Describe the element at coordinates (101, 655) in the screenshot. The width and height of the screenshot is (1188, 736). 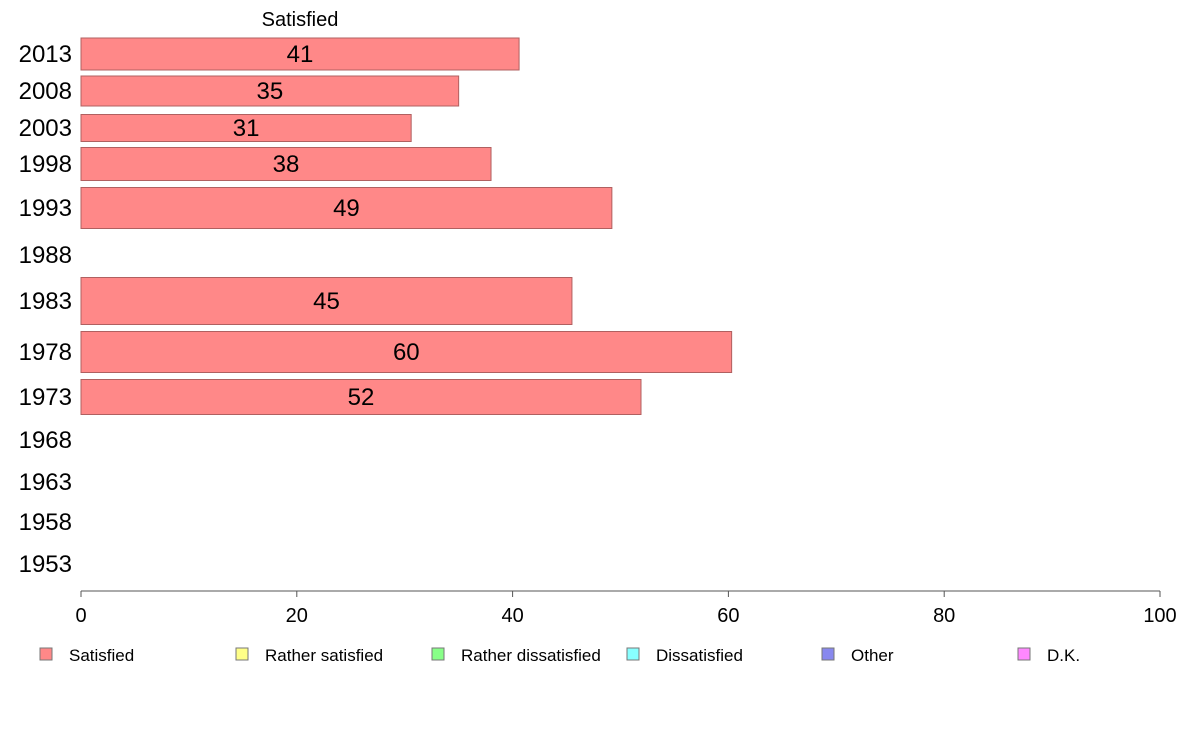
I see `legend-label: Satisfied` at that location.